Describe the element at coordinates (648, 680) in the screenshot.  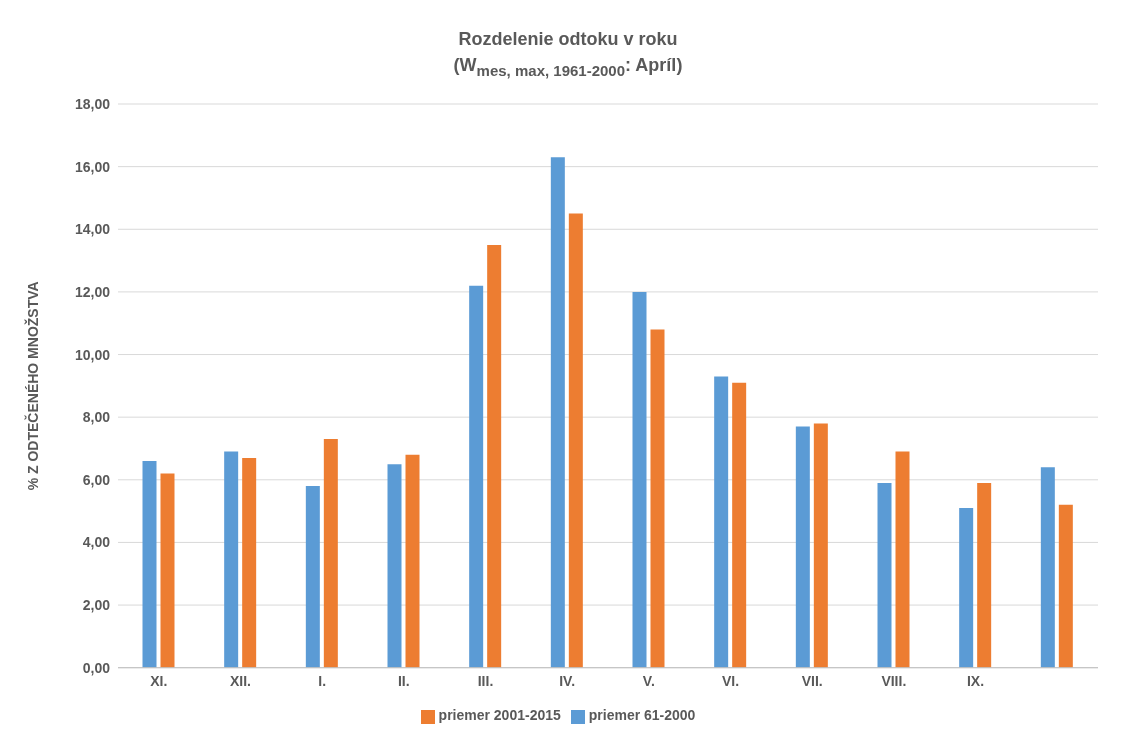
I see `x-tick-label: V.` at that location.